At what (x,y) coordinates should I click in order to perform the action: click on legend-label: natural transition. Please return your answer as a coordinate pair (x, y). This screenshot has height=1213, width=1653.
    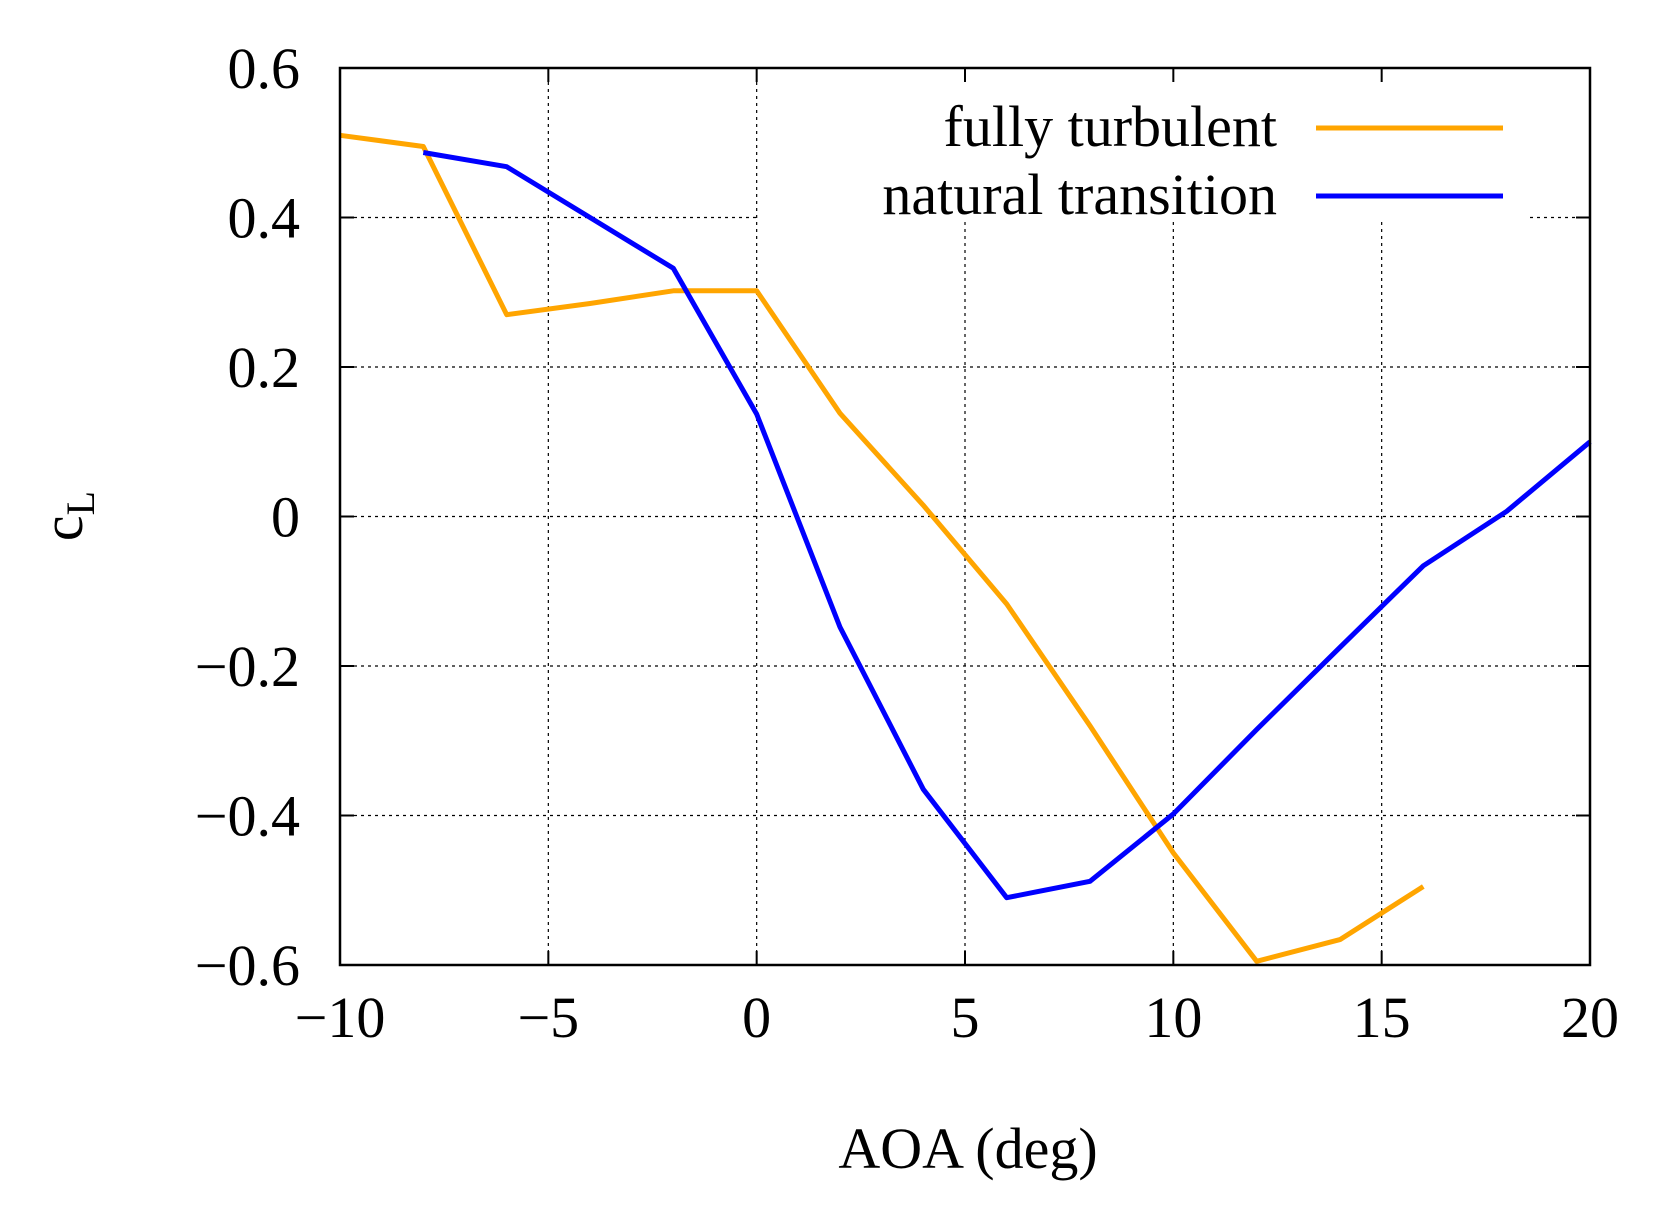
    Looking at the image, I should click on (1079, 194).